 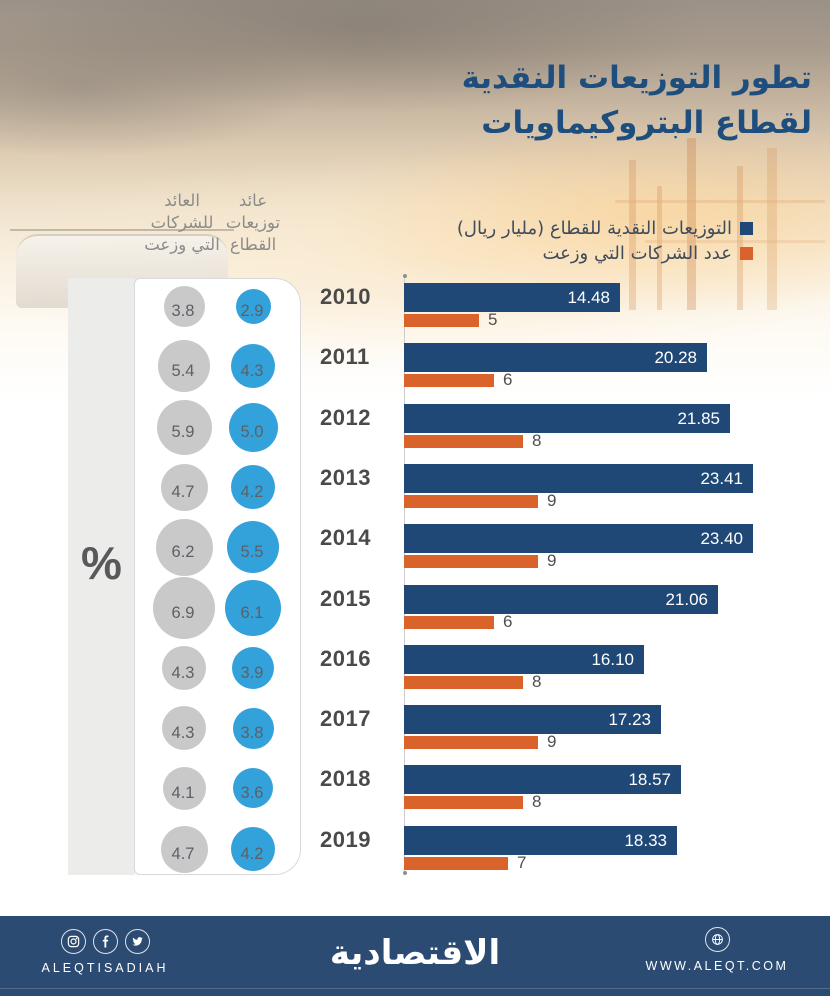 What do you see at coordinates (345, 598) in the screenshot?
I see `year-label: 2015` at bounding box center [345, 598].